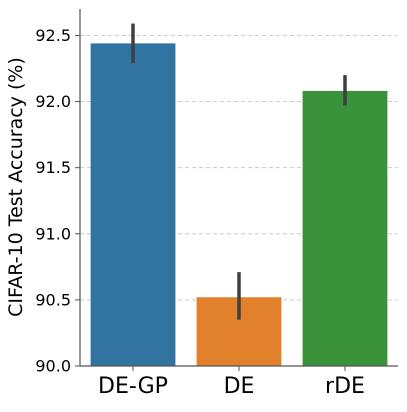 This screenshot has height=412, width=407. I want to click on y-tick-label: 90.5, so click(53, 299).